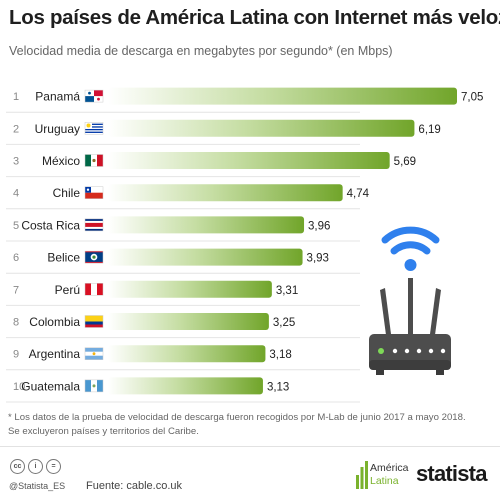 The height and width of the screenshot is (501, 500). I want to click on no-derivatives-icon: =, so click(53, 466).